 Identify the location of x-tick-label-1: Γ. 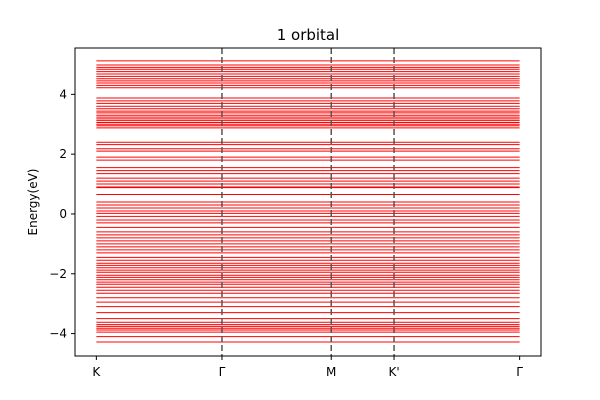
(222, 372).